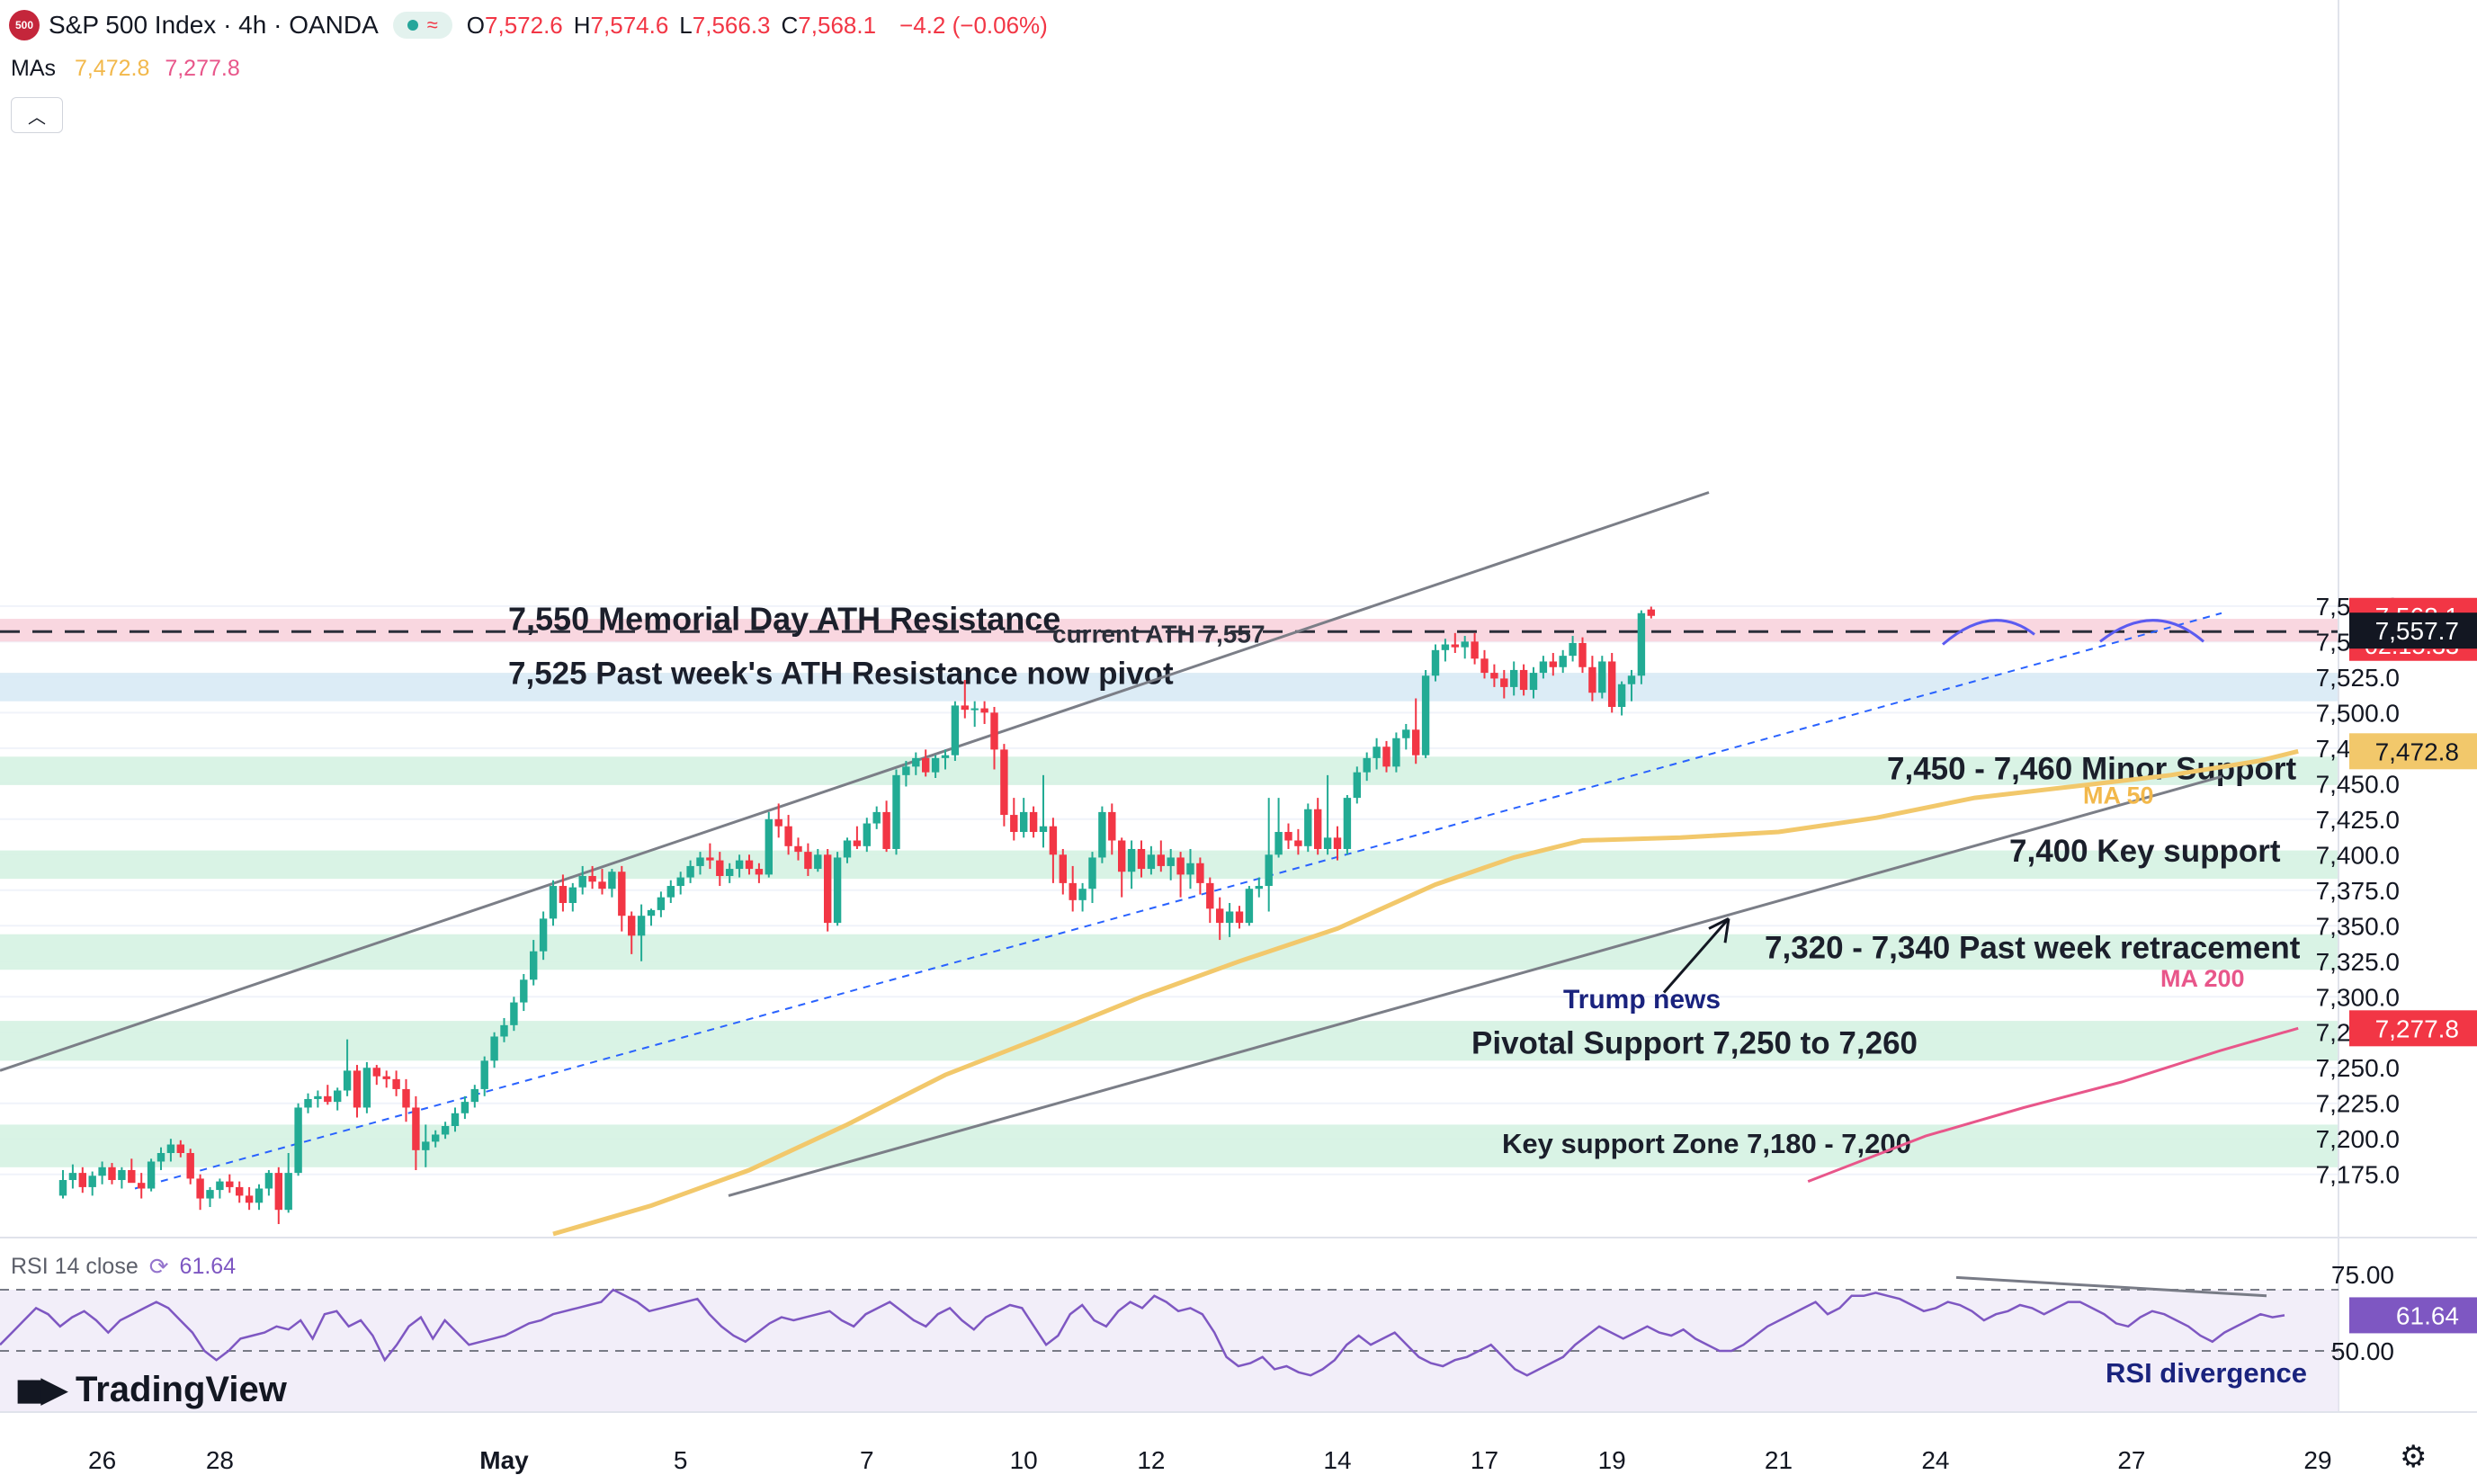  Describe the element at coordinates (2414, 1457) in the screenshot. I see `settings-gear-icon: ⚙` at that location.